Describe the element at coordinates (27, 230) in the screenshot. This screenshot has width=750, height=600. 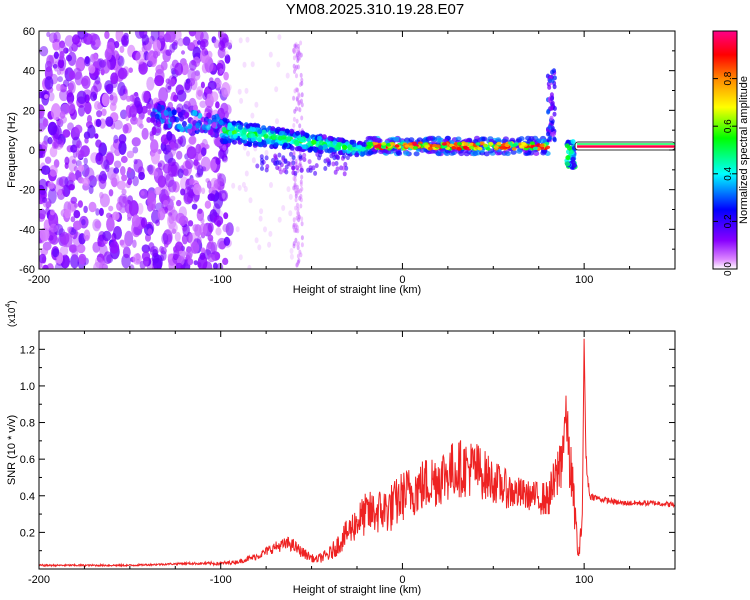
I see `y-tick-label: -40` at that location.